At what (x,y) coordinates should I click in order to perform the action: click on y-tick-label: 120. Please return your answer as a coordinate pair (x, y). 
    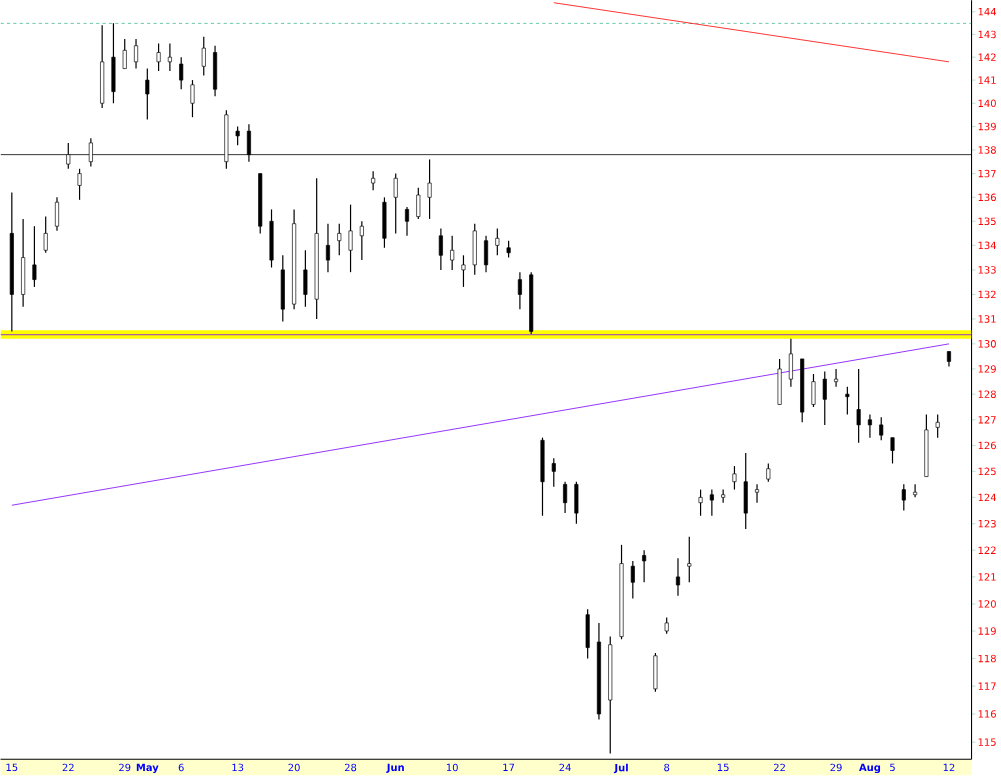
    Looking at the image, I should click on (987, 604).